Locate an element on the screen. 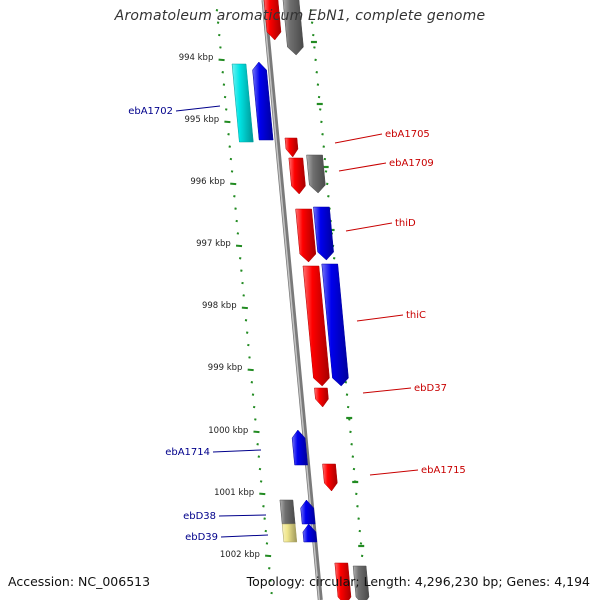 The height and width of the screenshot is (604, 600). backbone-line is located at coordinates (292, 300).